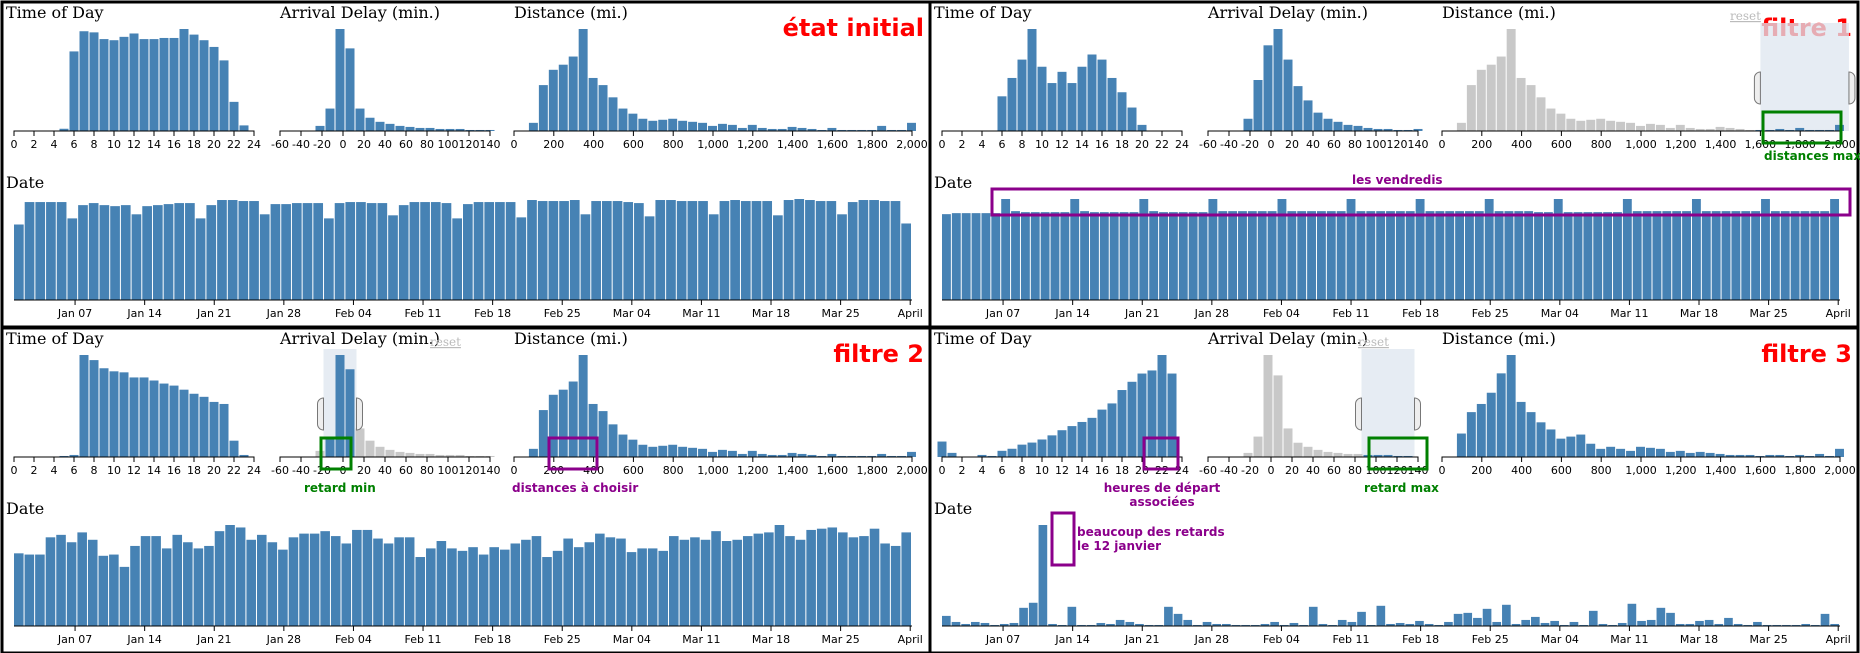 The width and height of the screenshot is (1860, 653). I want to click on tick-label: 80, so click(427, 470).